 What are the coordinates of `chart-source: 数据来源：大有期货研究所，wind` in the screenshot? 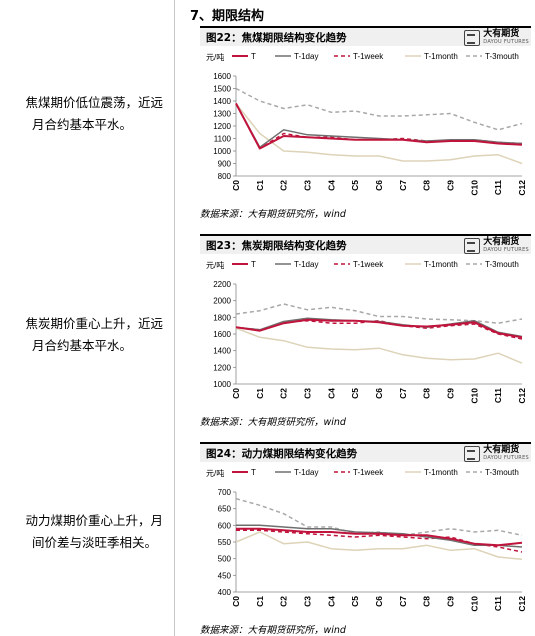 It's located at (273, 214).